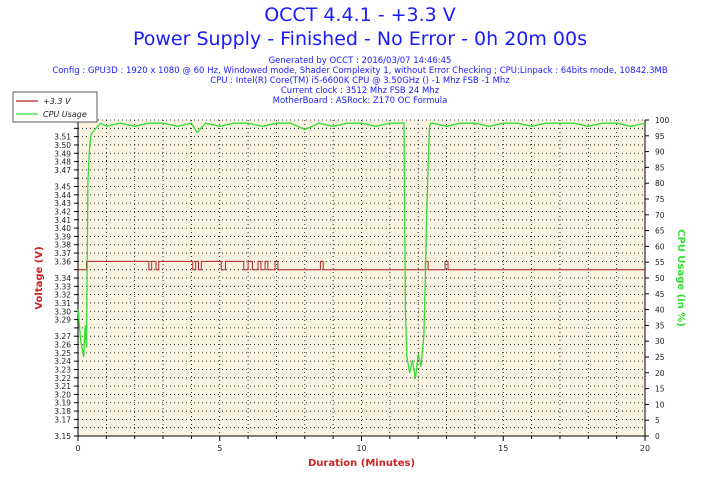 This screenshot has height=480, width=720. Describe the element at coordinates (62, 386) in the screenshot. I see `y-left-tick-label: 3.21` at that location.